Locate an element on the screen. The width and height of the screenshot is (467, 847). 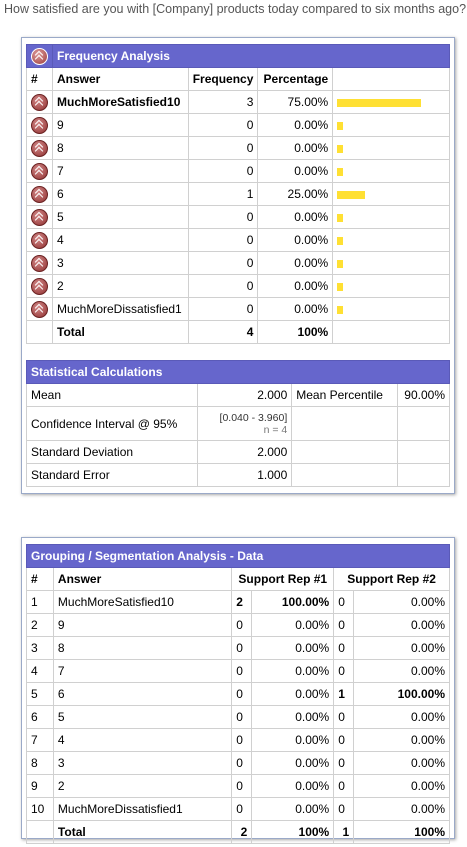
answer-cell: 7 is located at coordinates (120, 171).